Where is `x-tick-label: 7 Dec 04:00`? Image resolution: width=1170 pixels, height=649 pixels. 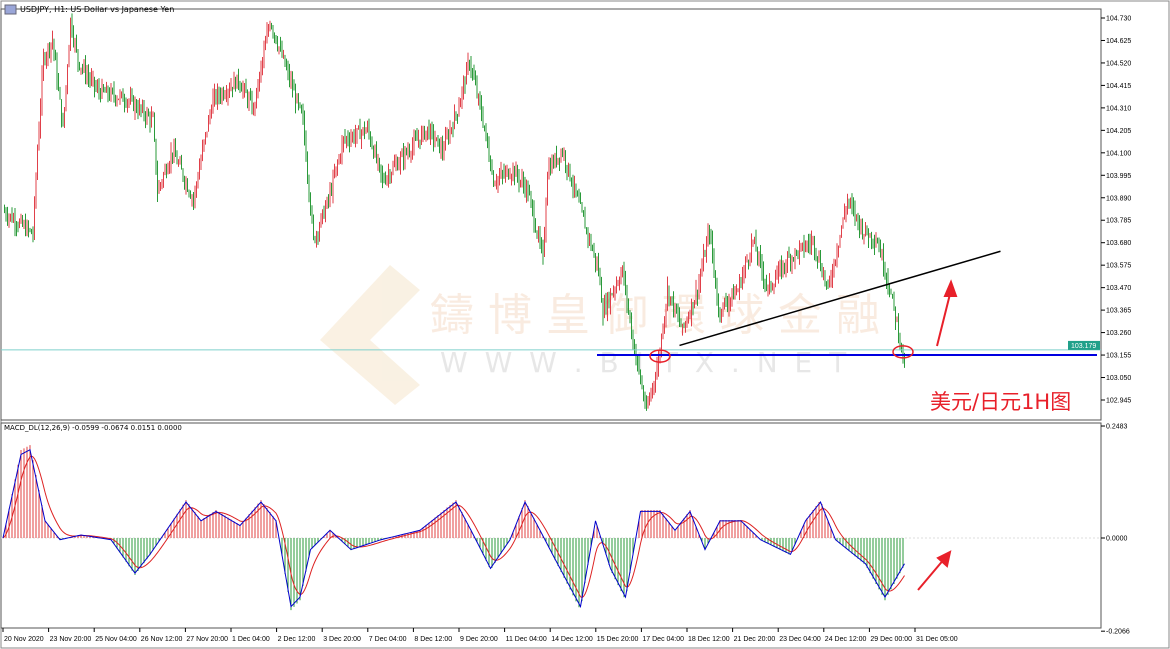 x-tick-label: 7 Dec 04:00 is located at coordinates (388, 639).